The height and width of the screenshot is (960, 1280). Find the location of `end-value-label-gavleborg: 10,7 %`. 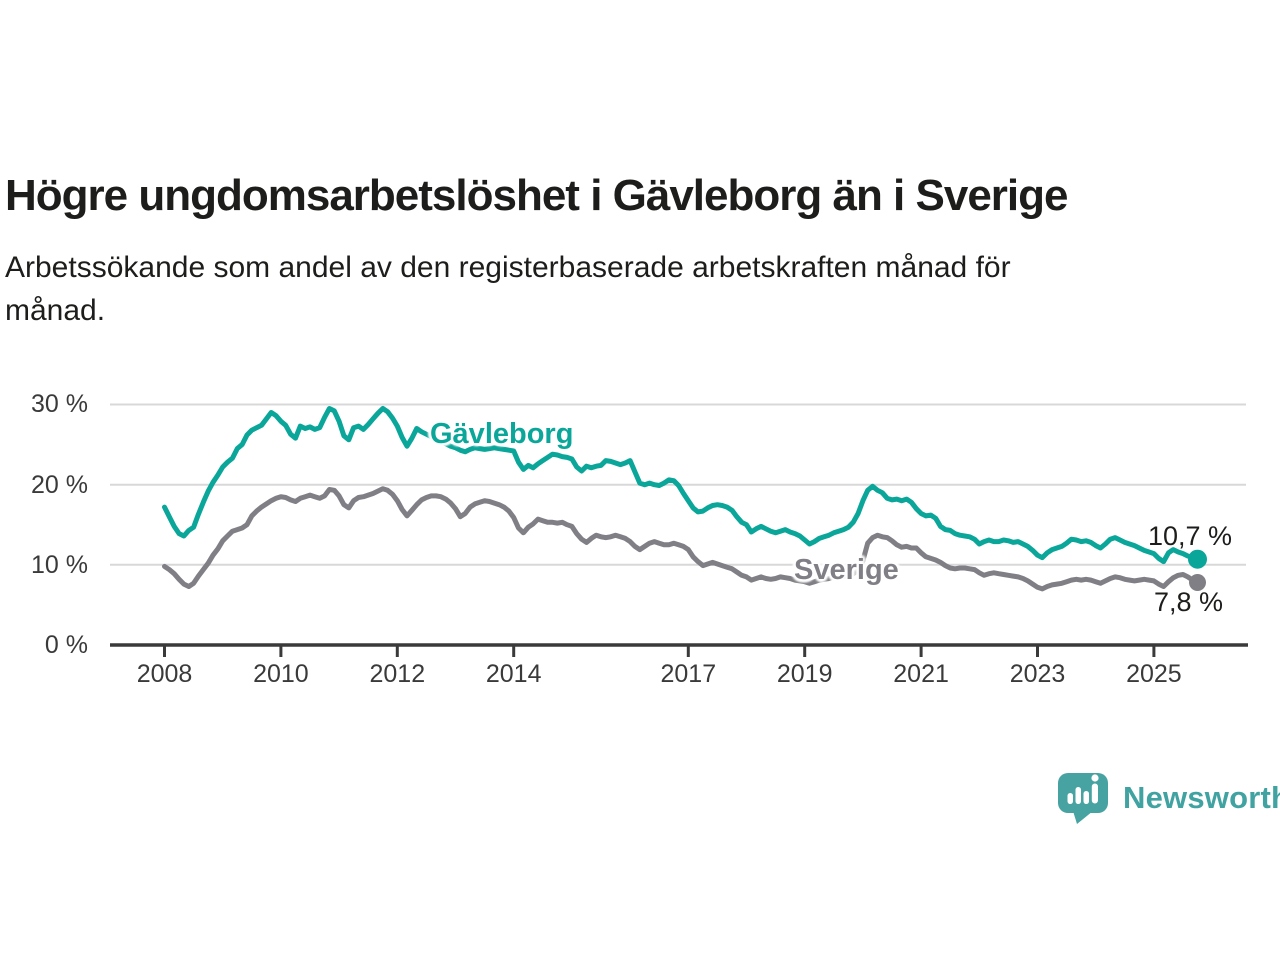

end-value-label-gavleborg: 10,7 % is located at coordinates (1189, 536).